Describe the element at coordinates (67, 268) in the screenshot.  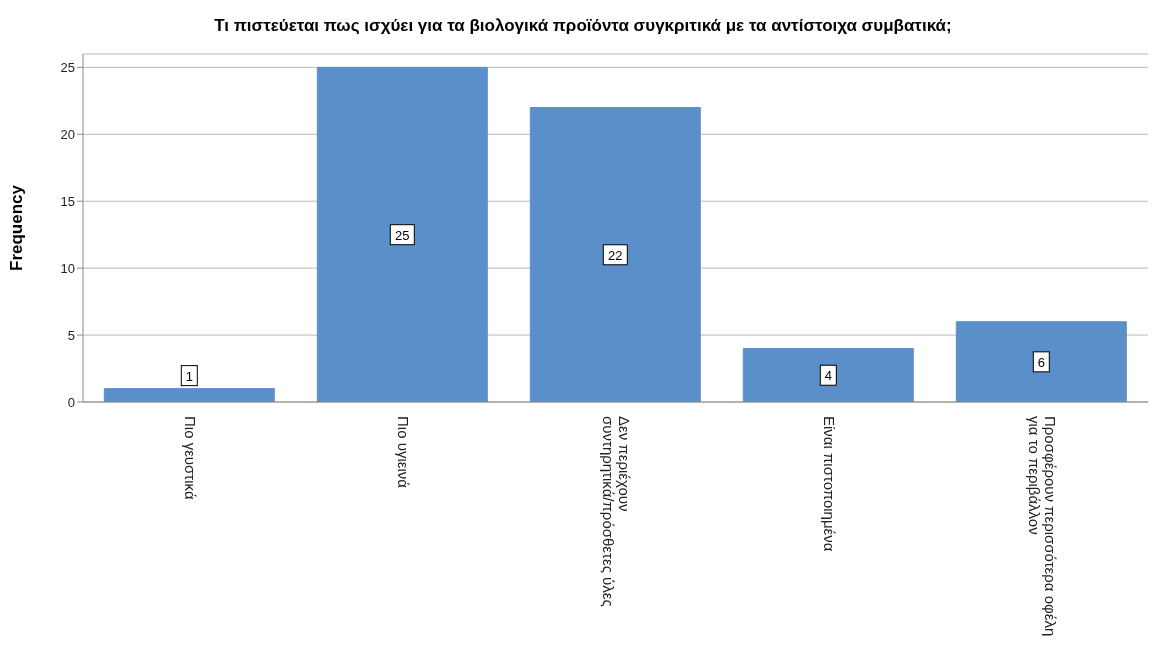
I see `y-tick-label: 10` at that location.